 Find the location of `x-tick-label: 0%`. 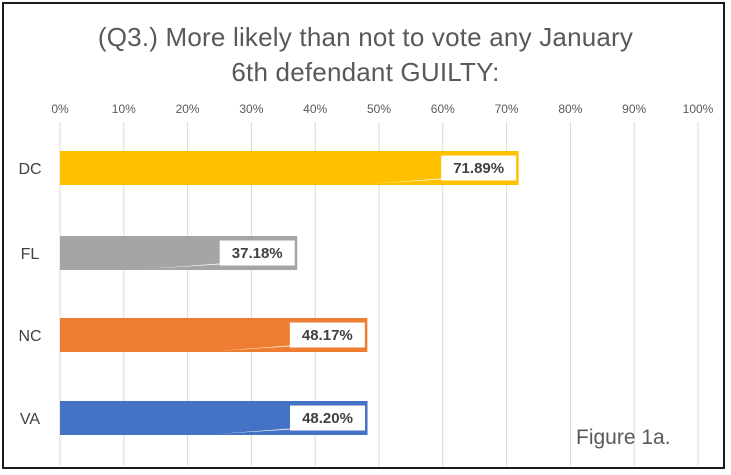

x-tick-label: 0% is located at coordinates (60, 109).